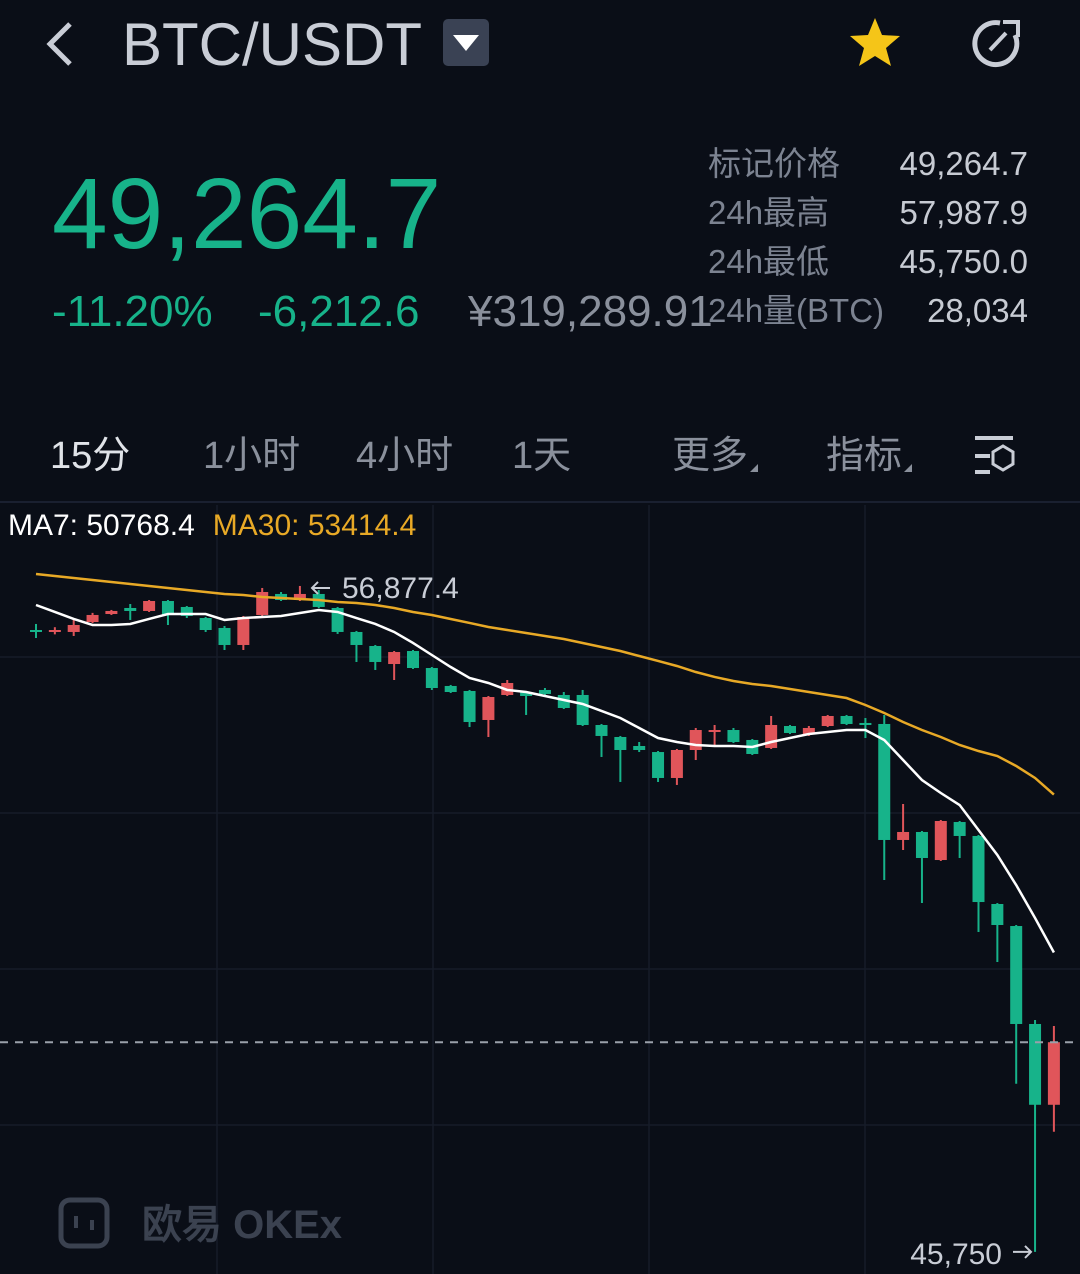 The height and width of the screenshot is (1274, 1080). What do you see at coordinates (964, 163) in the screenshot?
I see `stat-value: 49,264.7` at bounding box center [964, 163].